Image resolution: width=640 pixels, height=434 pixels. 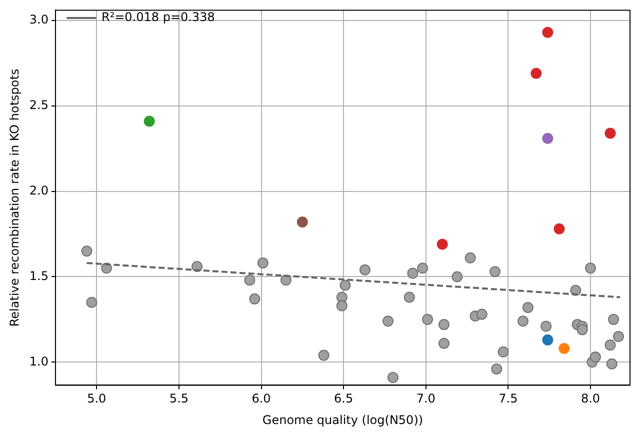 What do you see at coordinates (38, 275) in the screenshot?
I see `y-tick-label: 1.5` at bounding box center [38, 275].